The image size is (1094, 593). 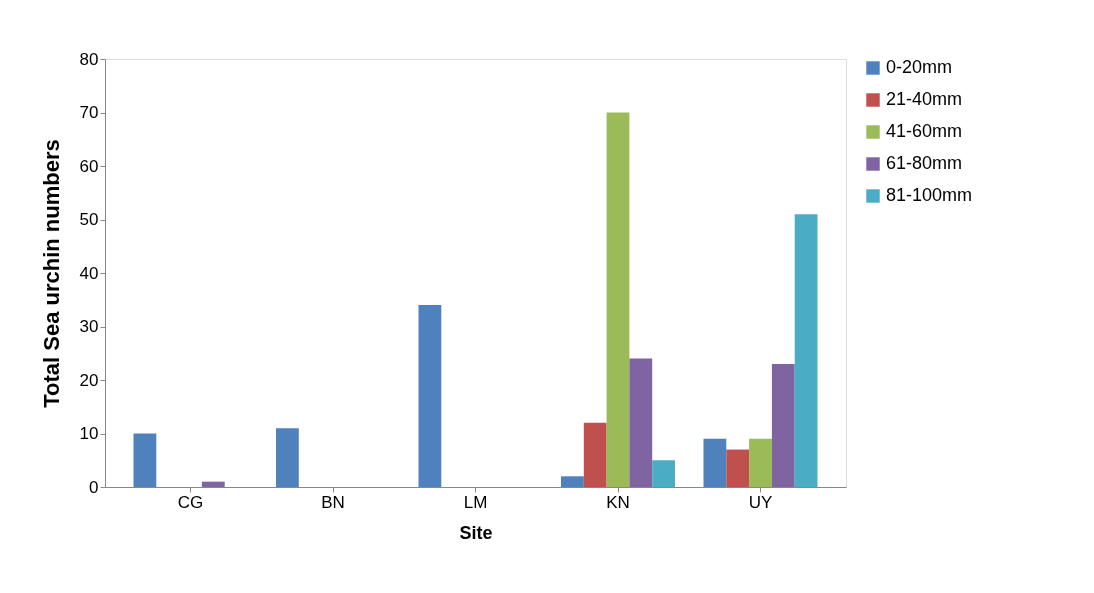 What do you see at coordinates (89, 380) in the screenshot?
I see `y-tick-label: 20` at bounding box center [89, 380].